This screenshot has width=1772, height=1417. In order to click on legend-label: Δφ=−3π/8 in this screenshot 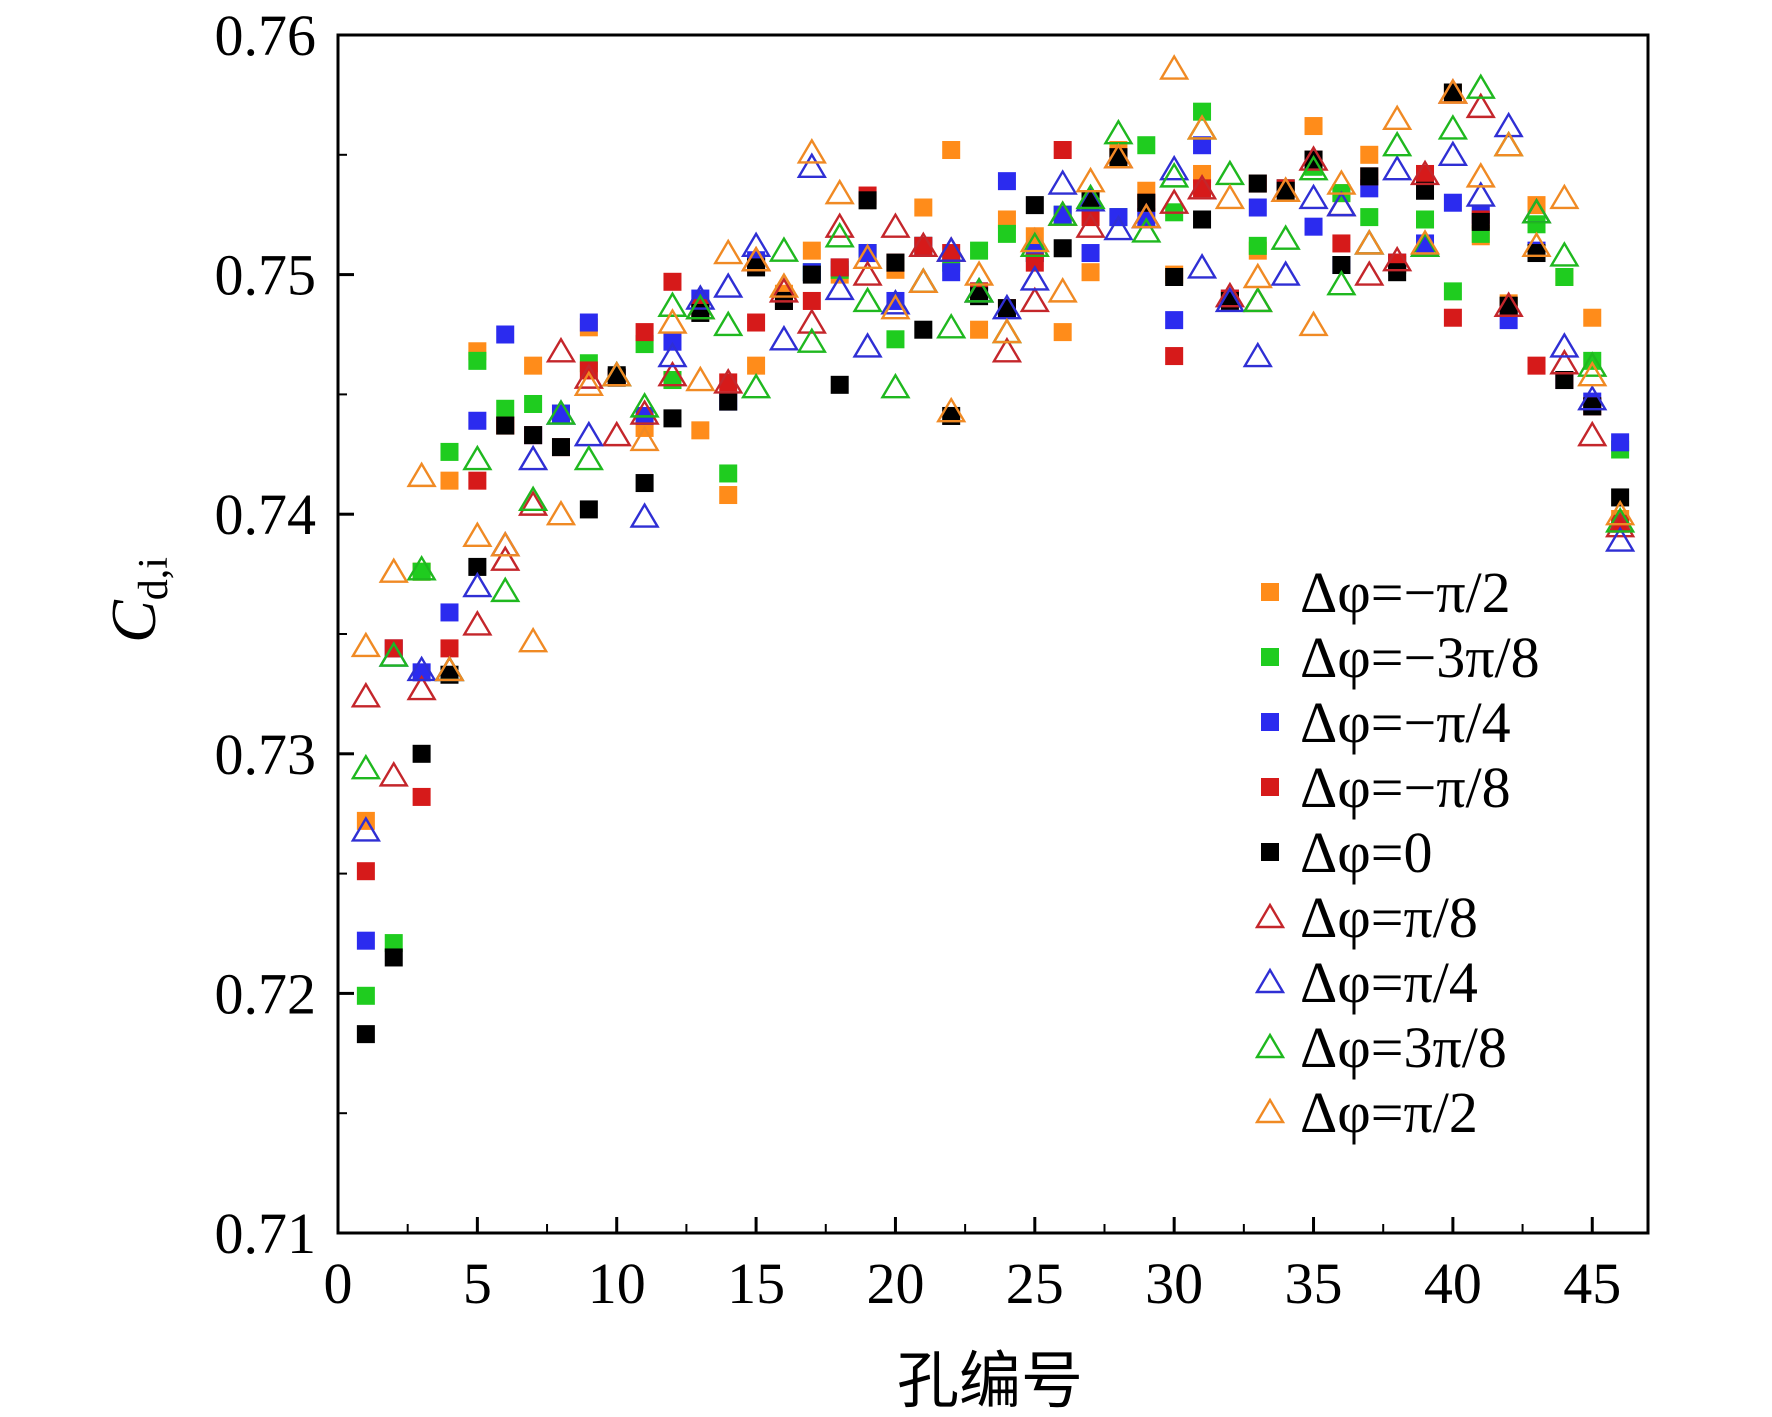, I will do `click(1420, 657)`.